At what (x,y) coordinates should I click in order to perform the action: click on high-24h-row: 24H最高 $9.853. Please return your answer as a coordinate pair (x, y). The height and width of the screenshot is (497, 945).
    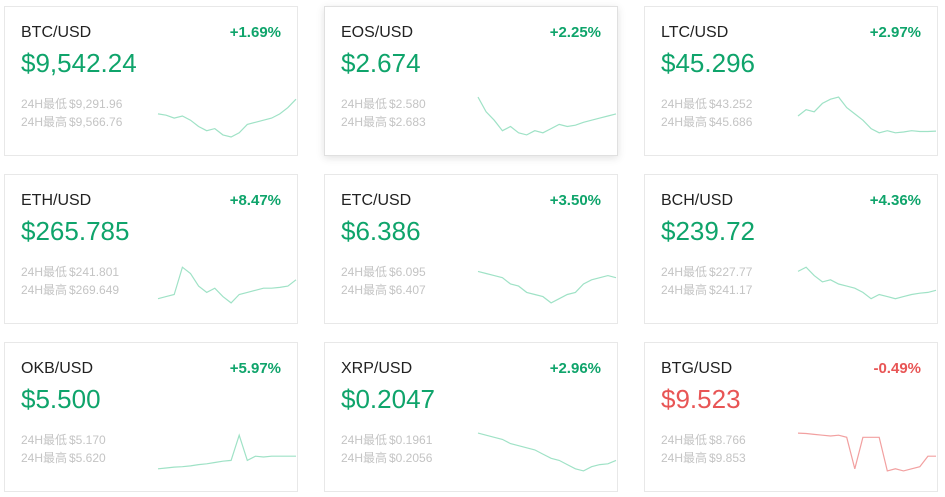
    Looking at the image, I should click on (703, 457).